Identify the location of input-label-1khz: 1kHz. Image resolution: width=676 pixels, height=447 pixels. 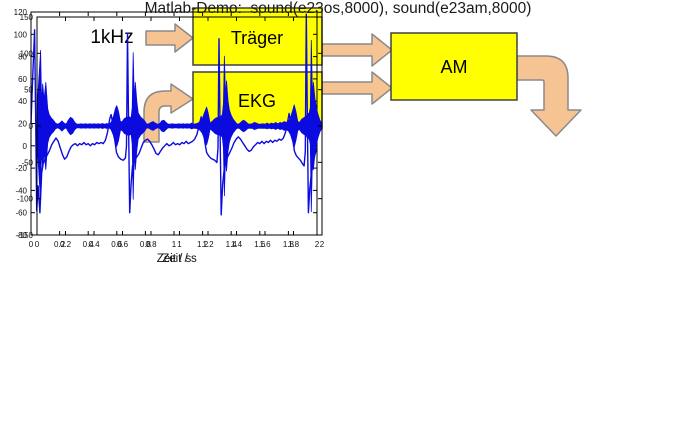
(111, 37).